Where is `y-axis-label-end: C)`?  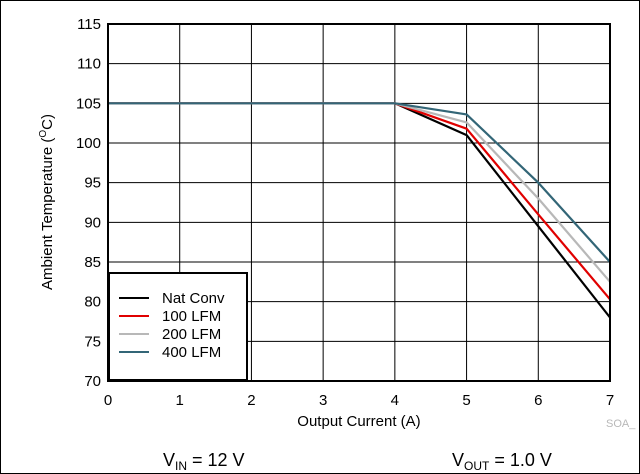
y-axis-label-end: C) is located at coordinates (47, 122).